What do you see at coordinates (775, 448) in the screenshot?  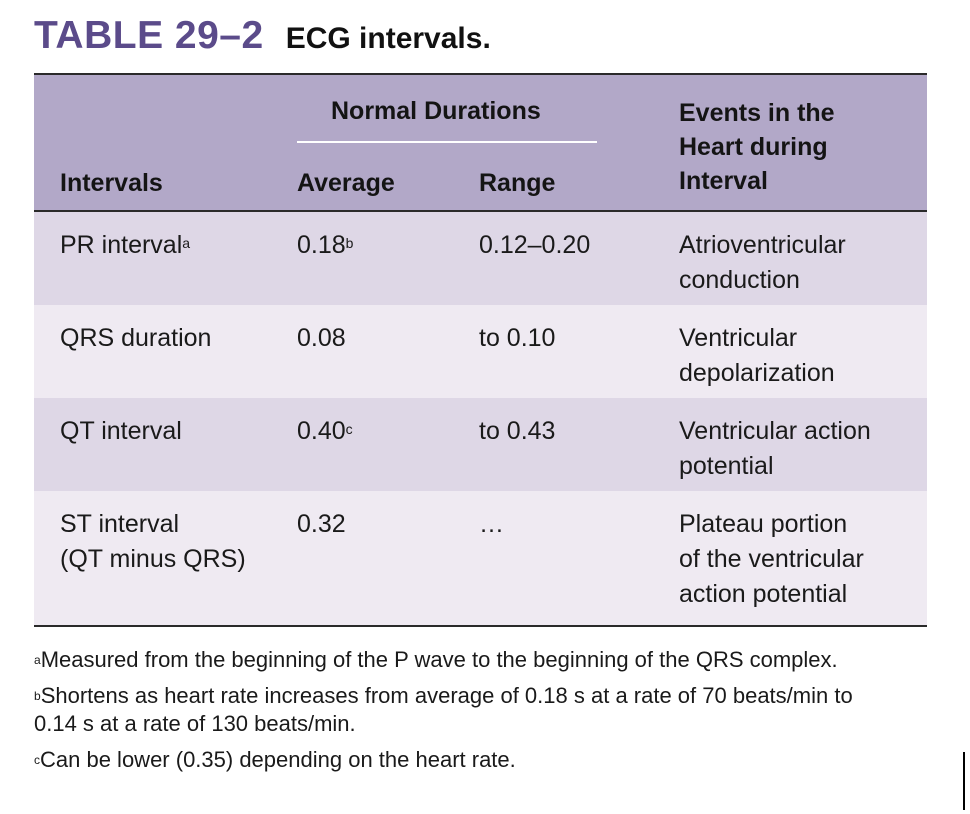 I see `events-cell: Ventricular action potential` at bounding box center [775, 448].